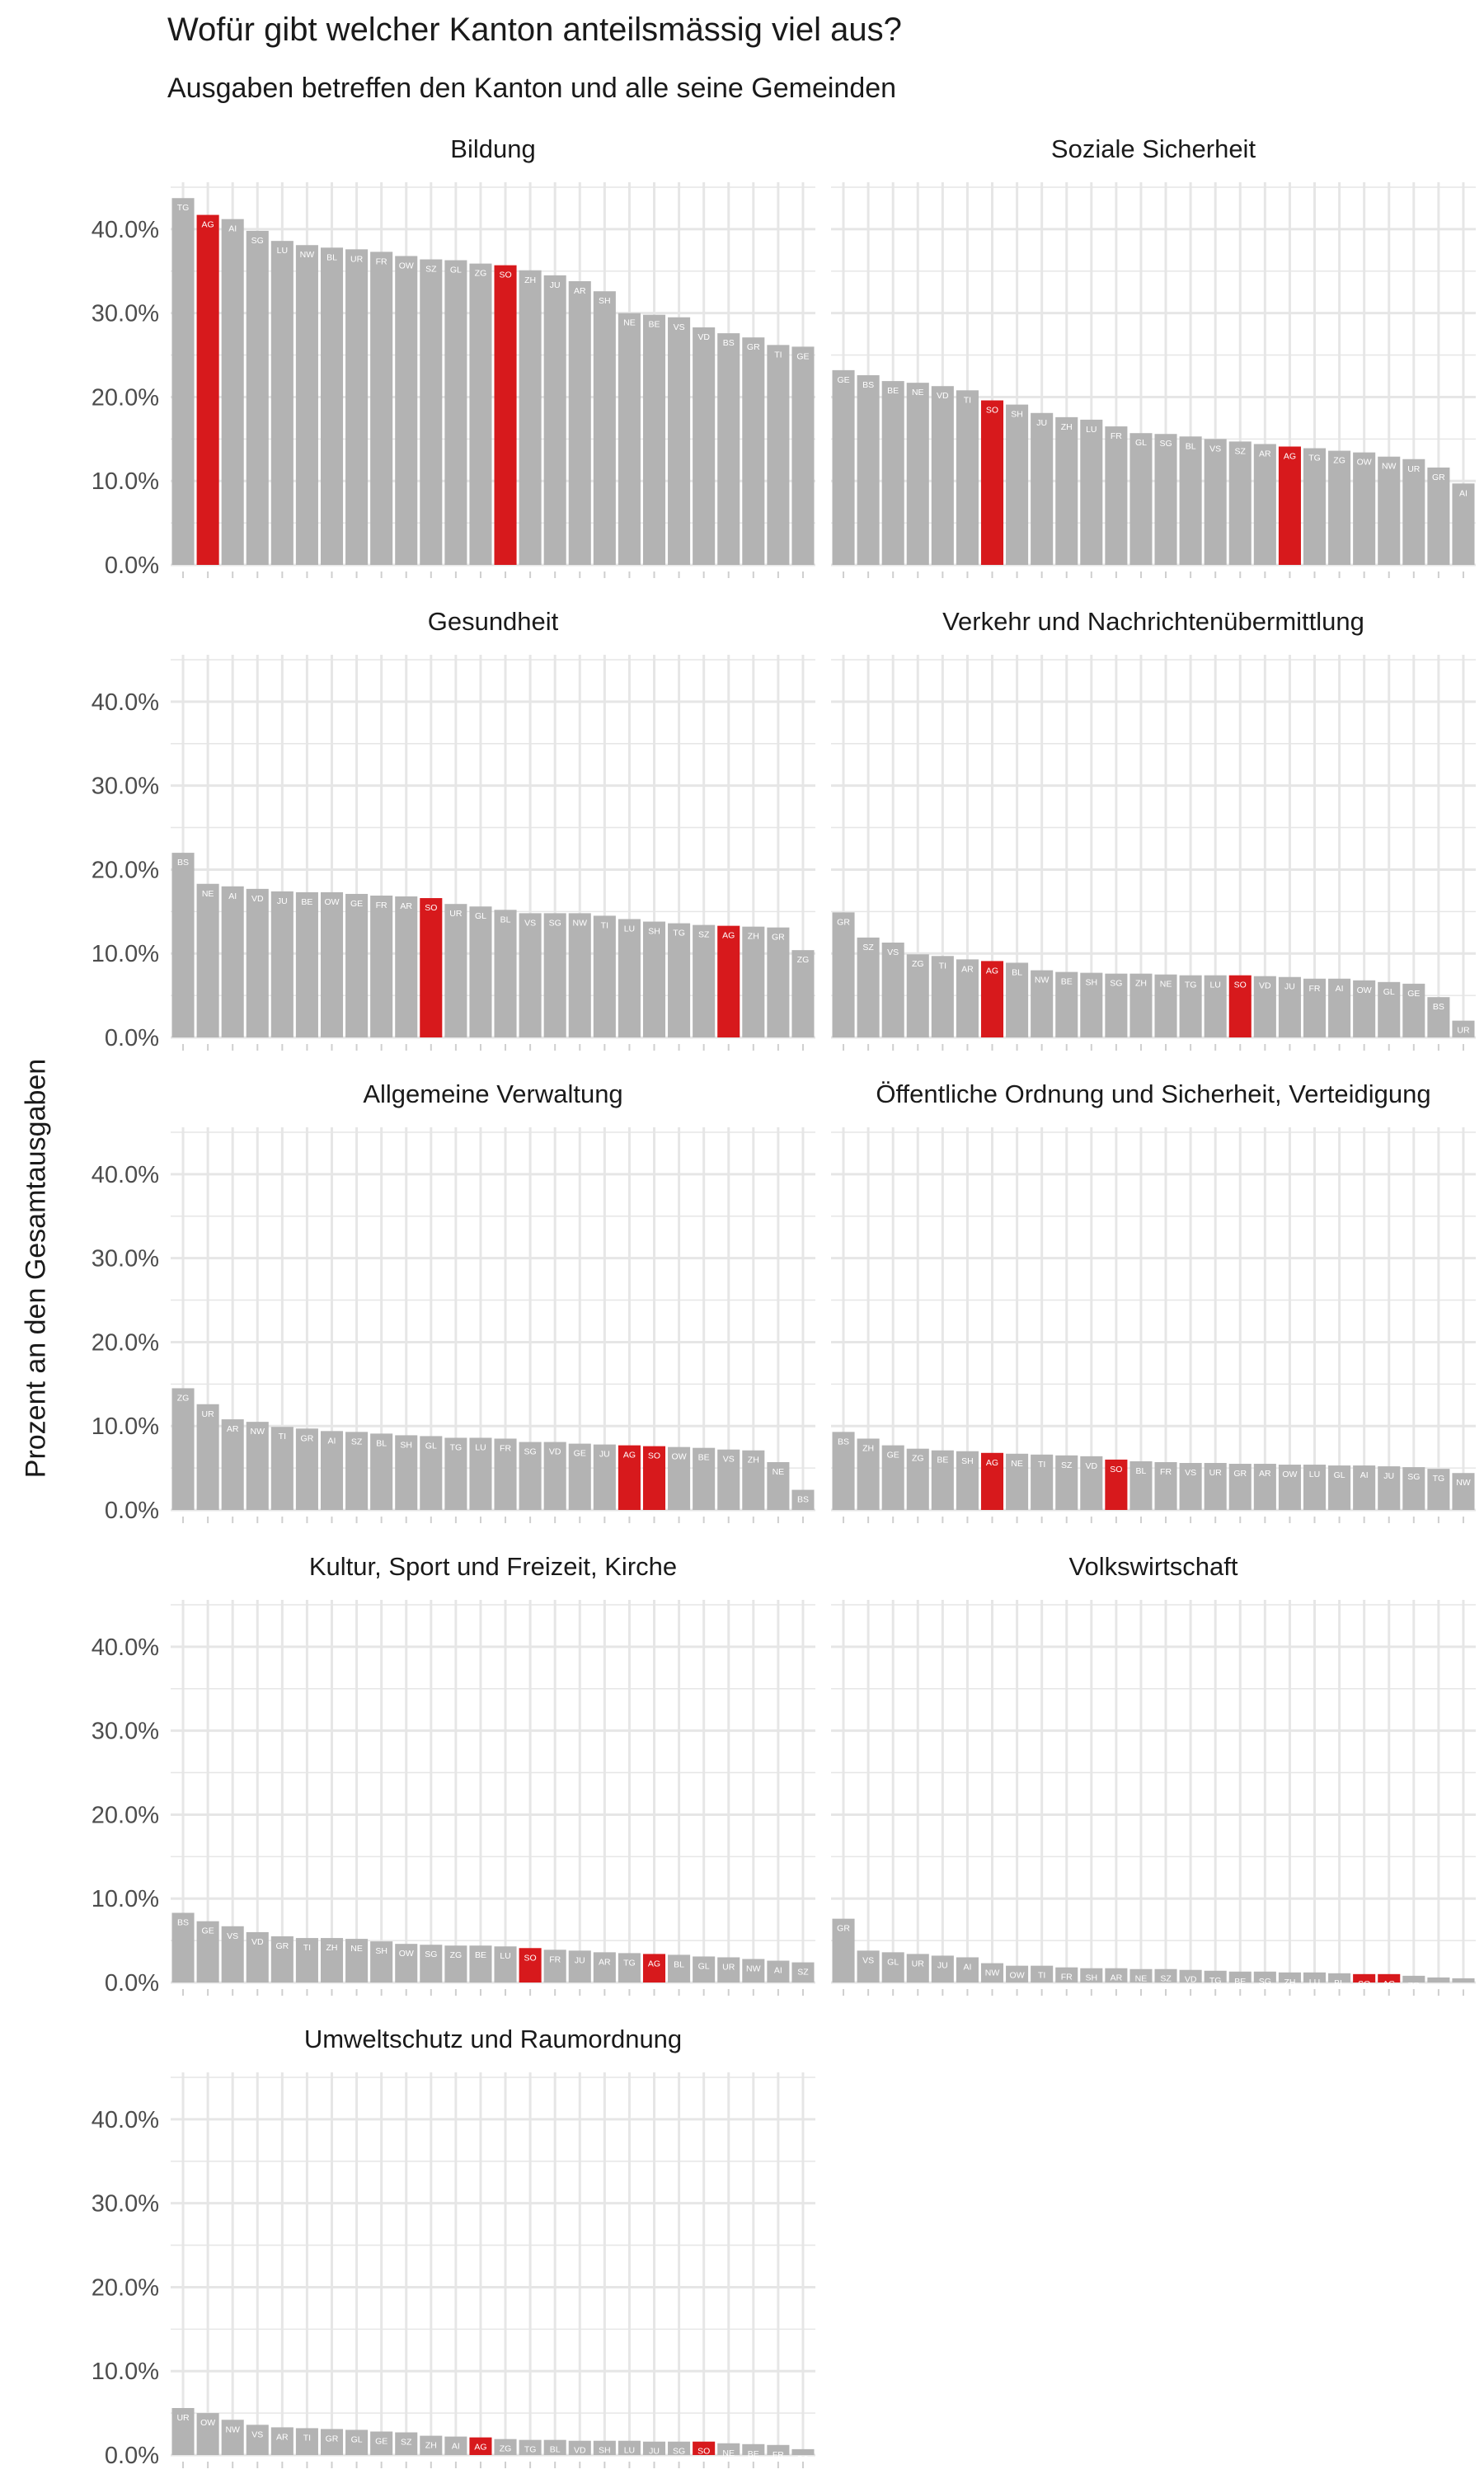  Describe the element at coordinates (125, 2372) in the screenshot. I see `y-tick-label: 10.0%` at that location.